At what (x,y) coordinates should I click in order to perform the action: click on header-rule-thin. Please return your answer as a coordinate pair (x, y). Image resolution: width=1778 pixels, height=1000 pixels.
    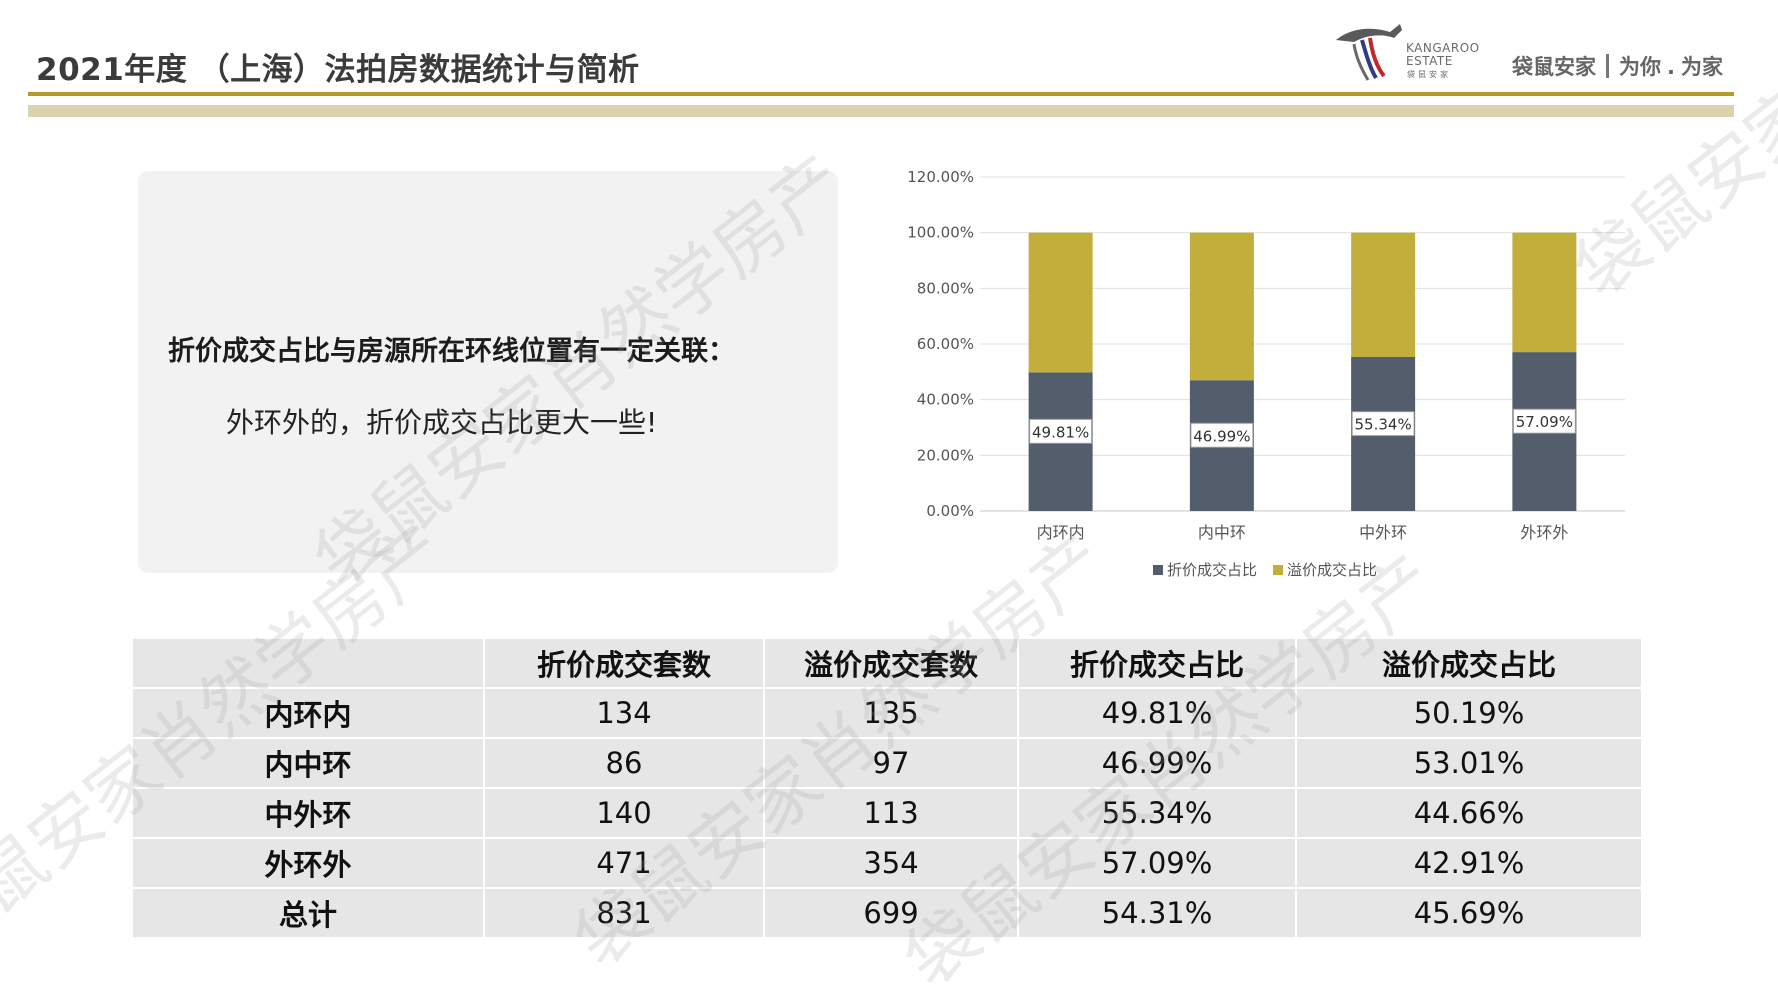
    Looking at the image, I should click on (881, 94).